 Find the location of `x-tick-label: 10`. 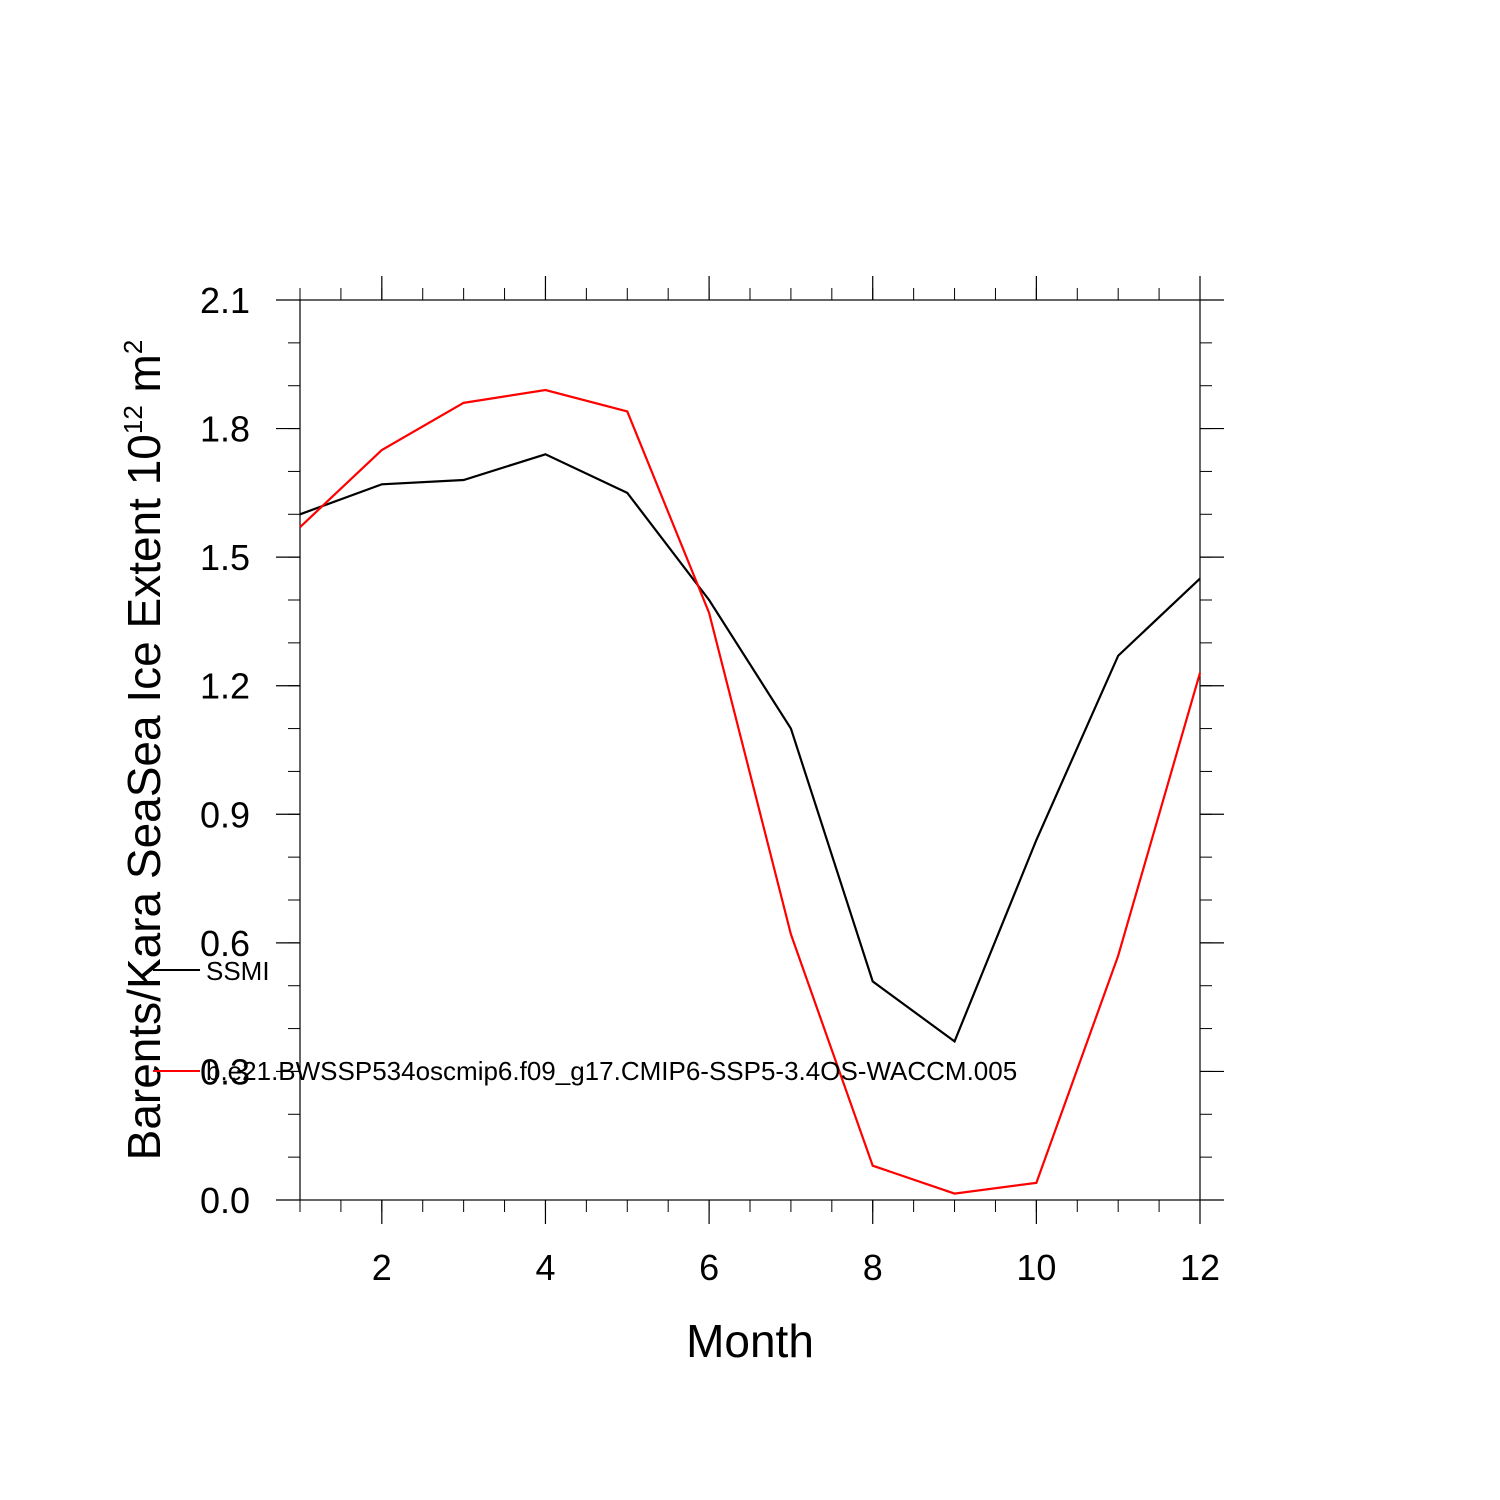

x-tick-label: 10 is located at coordinates (1036, 1267).